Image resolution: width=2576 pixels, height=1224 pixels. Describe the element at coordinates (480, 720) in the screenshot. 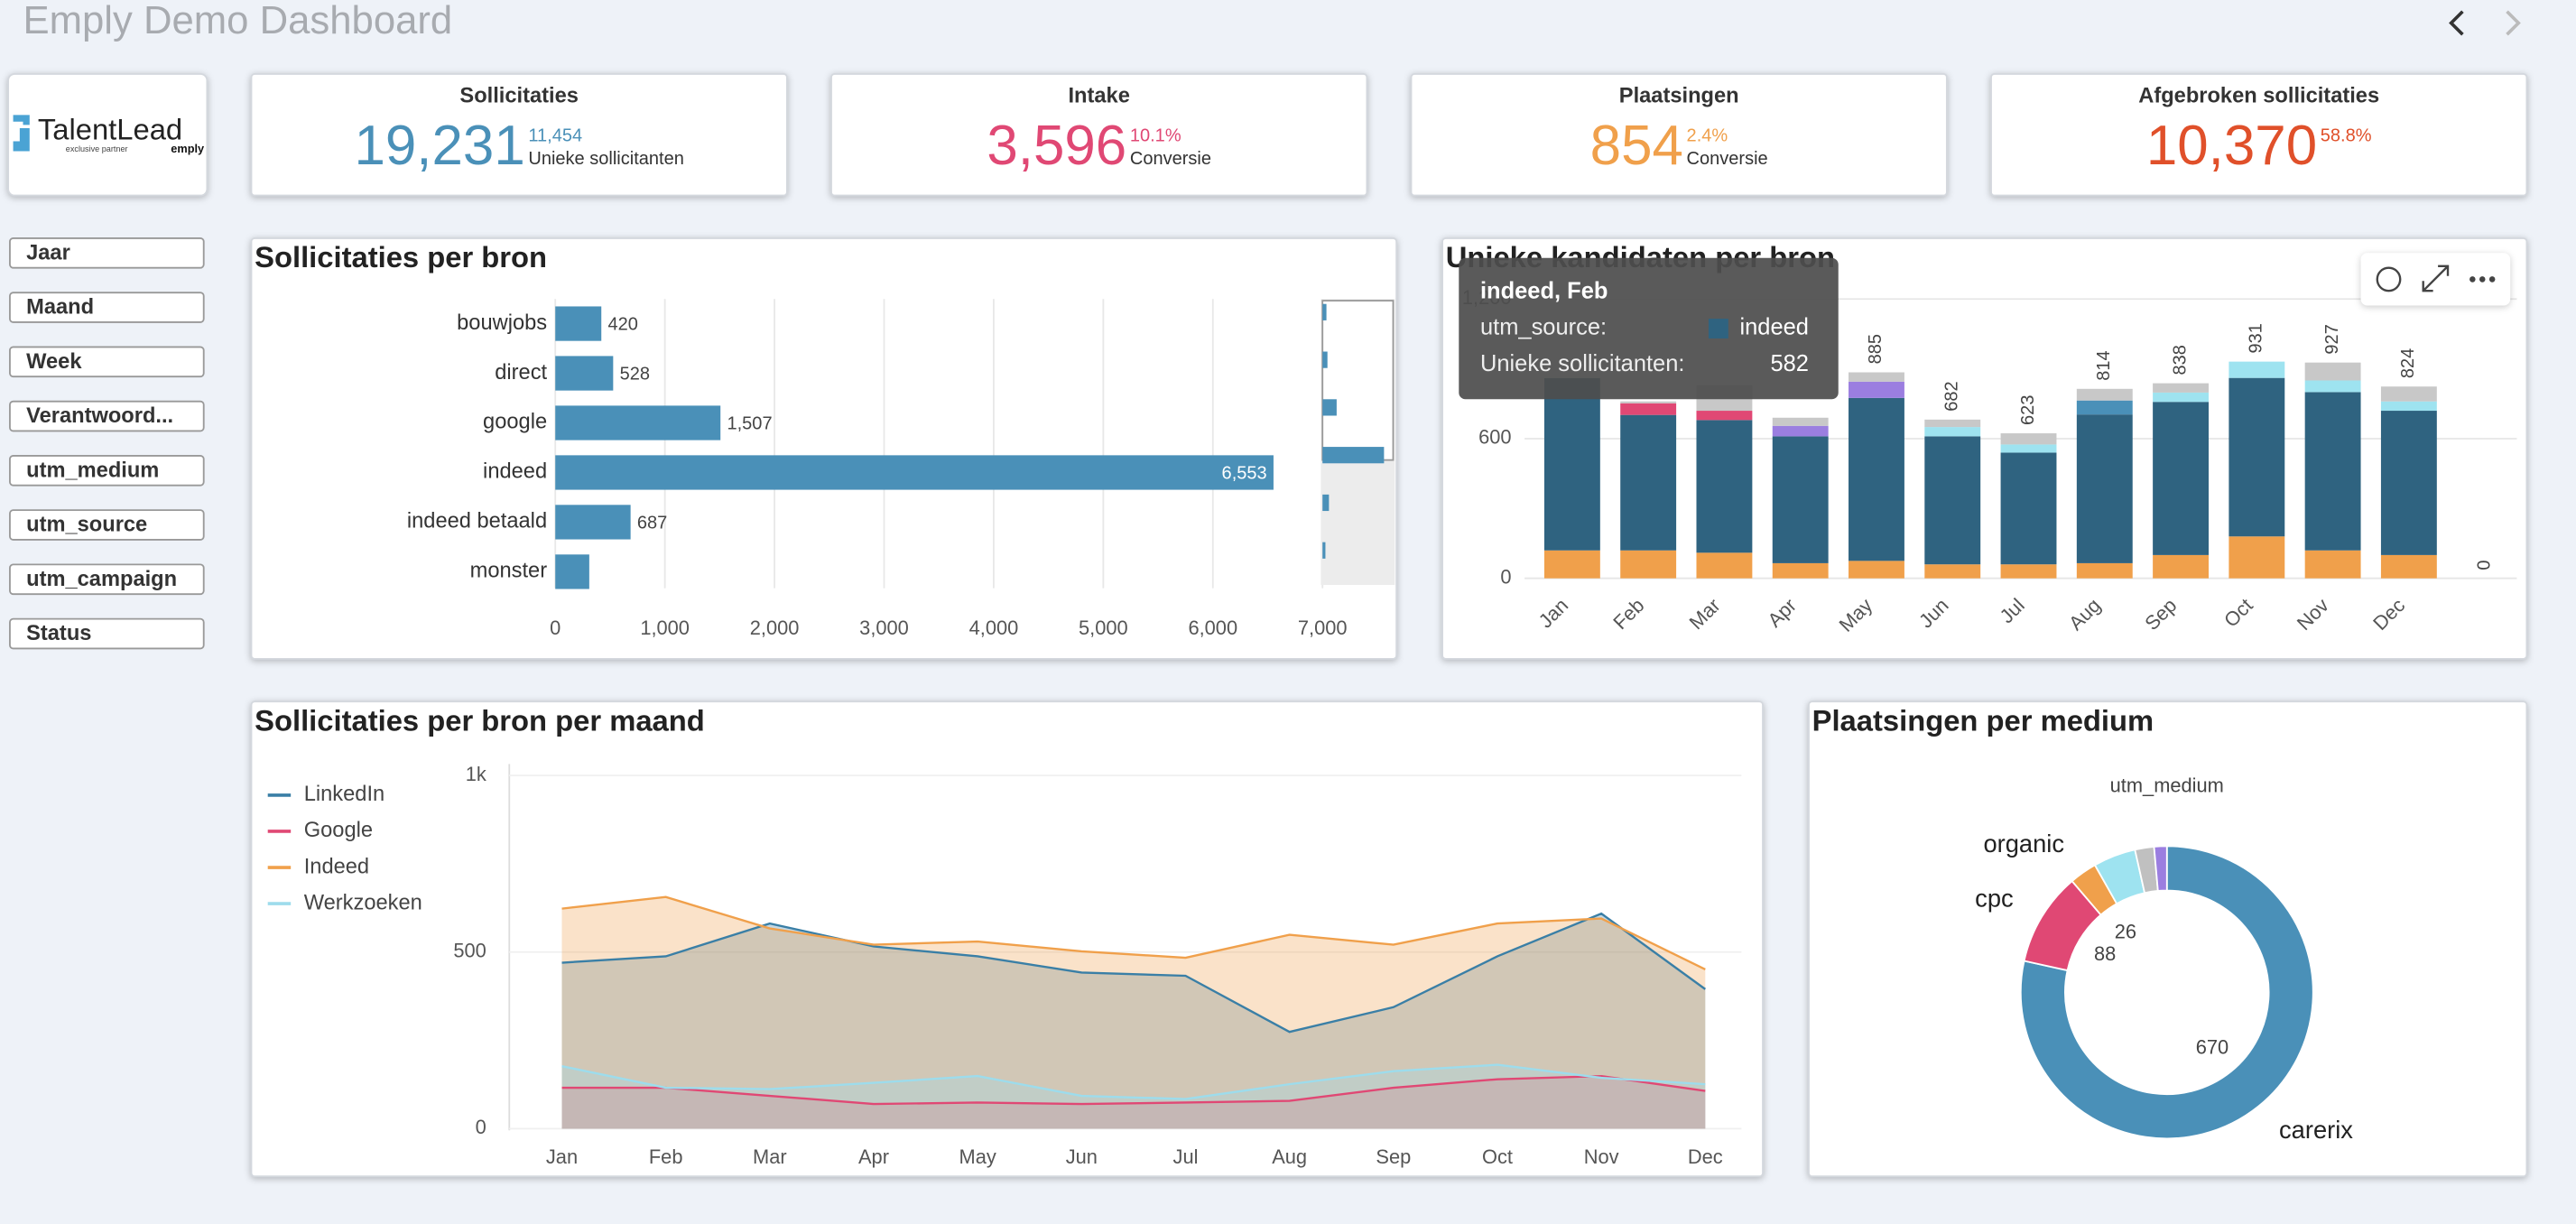

I see `chart-title: Sollicitaties per bron per maand` at that location.